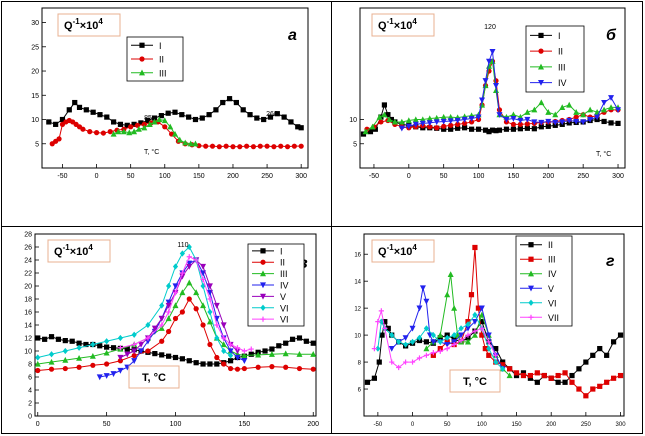 The image size is (645, 436). I want to click on x-tick-label: 0, so click(413, 425).